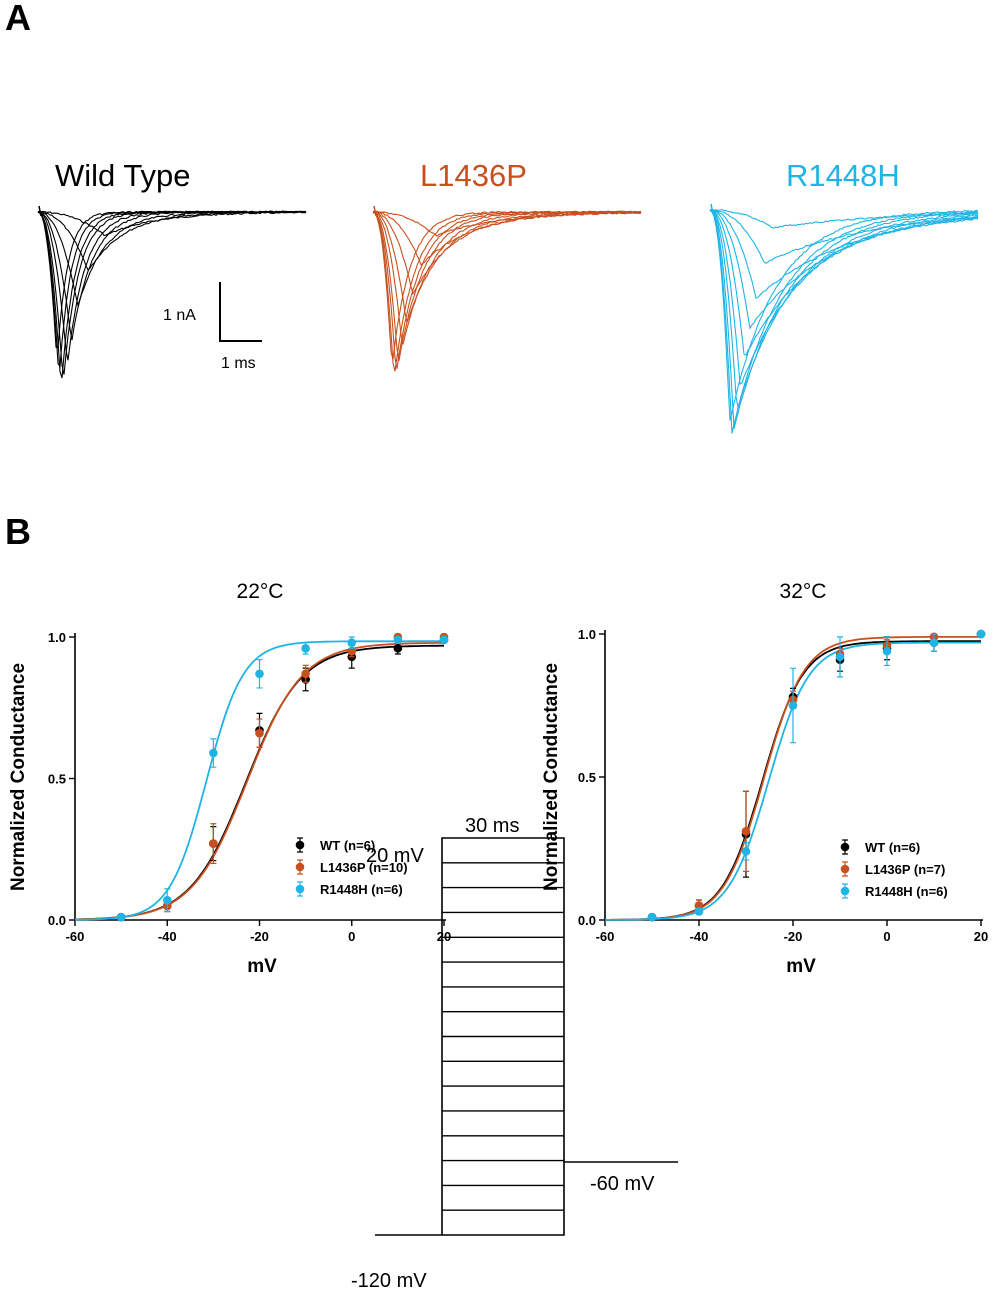 This screenshot has height=1294, width=1003. I want to click on trace-title-wild-type: Wild Type, so click(123, 175).